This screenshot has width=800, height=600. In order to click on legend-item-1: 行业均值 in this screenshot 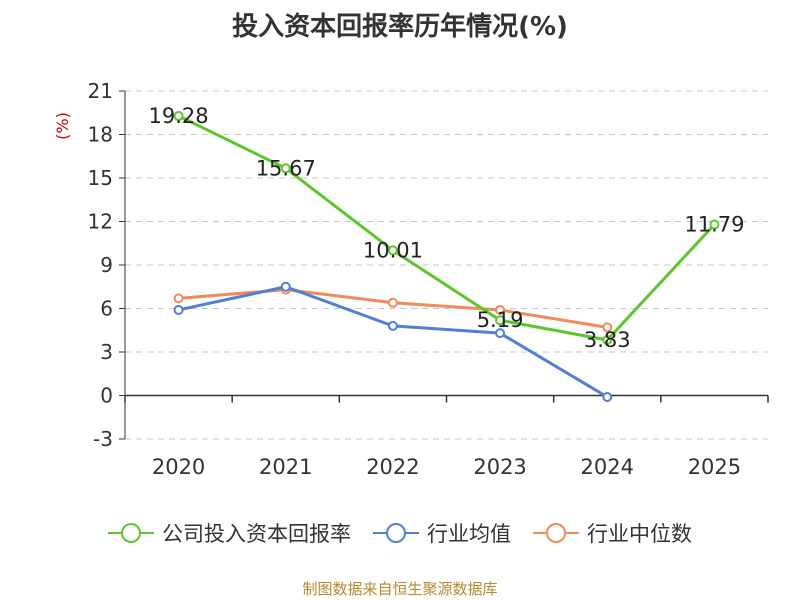, I will do `click(442, 533)`.